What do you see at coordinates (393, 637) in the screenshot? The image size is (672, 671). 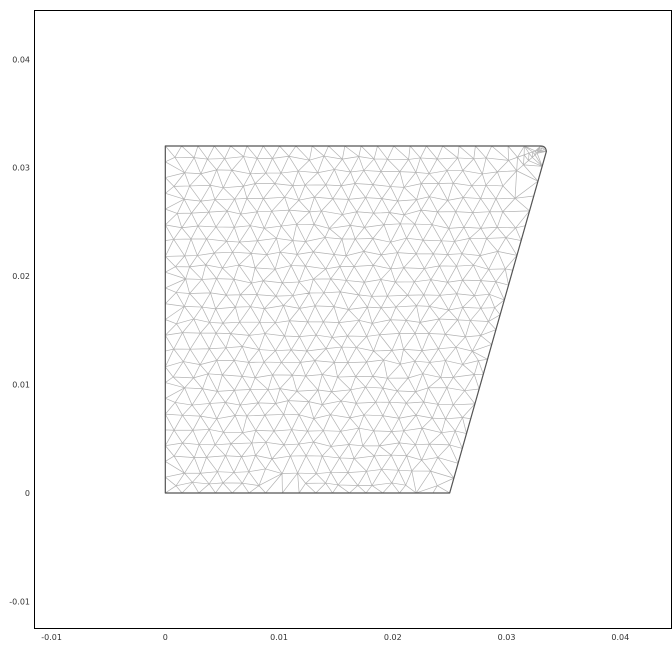 I see `x-tick-label: 0.02` at bounding box center [393, 637].